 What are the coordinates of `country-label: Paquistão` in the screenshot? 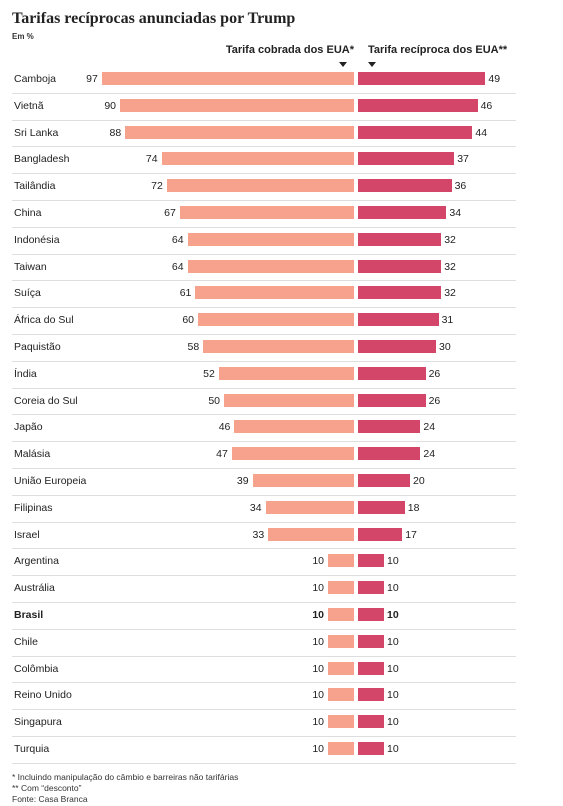 It's located at (37, 347).